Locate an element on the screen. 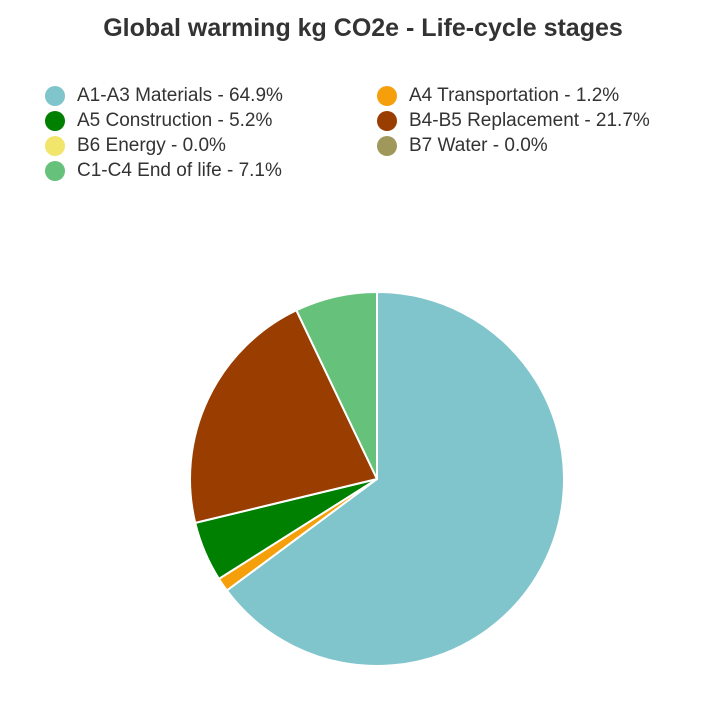 This screenshot has width=726, height=712. legend-label: A4 Transportation - 1.2% is located at coordinates (514, 95).